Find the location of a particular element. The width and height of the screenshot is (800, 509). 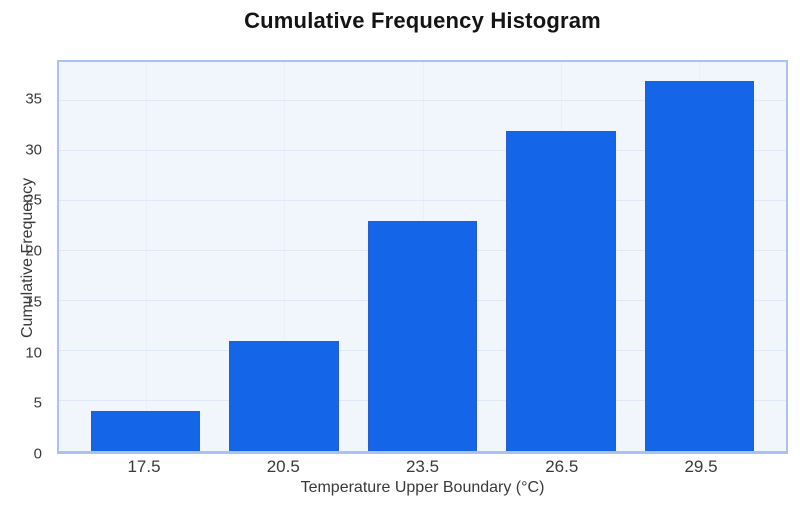

bar-20.5 is located at coordinates (284, 395).